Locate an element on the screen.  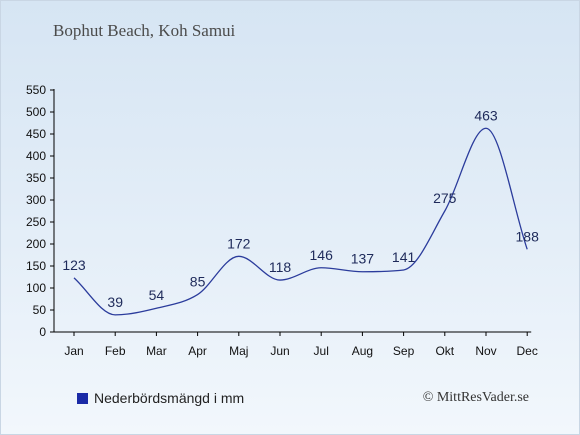
x-tick-label: Dec is located at coordinates (527, 351).